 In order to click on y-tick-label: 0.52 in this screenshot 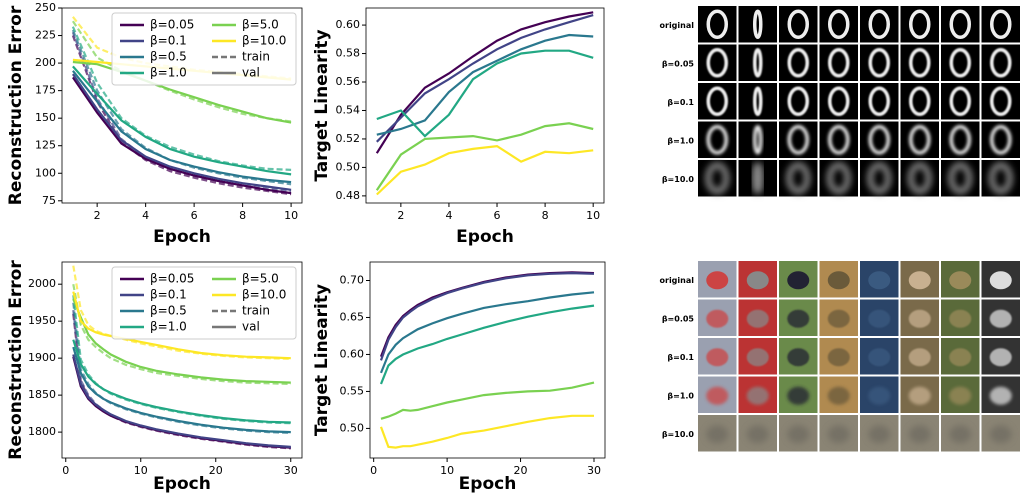, I will do `click(348, 138)`.